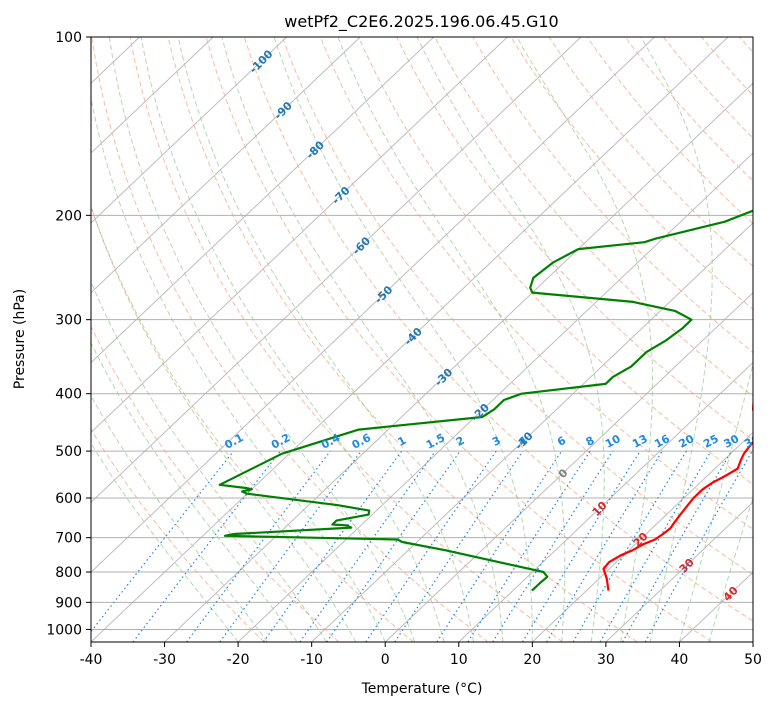 This screenshot has width=775, height=708. What do you see at coordinates (64, 630) in the screenshot?
I see `y-tick-label: 1000` at bounding box center [64, 630].